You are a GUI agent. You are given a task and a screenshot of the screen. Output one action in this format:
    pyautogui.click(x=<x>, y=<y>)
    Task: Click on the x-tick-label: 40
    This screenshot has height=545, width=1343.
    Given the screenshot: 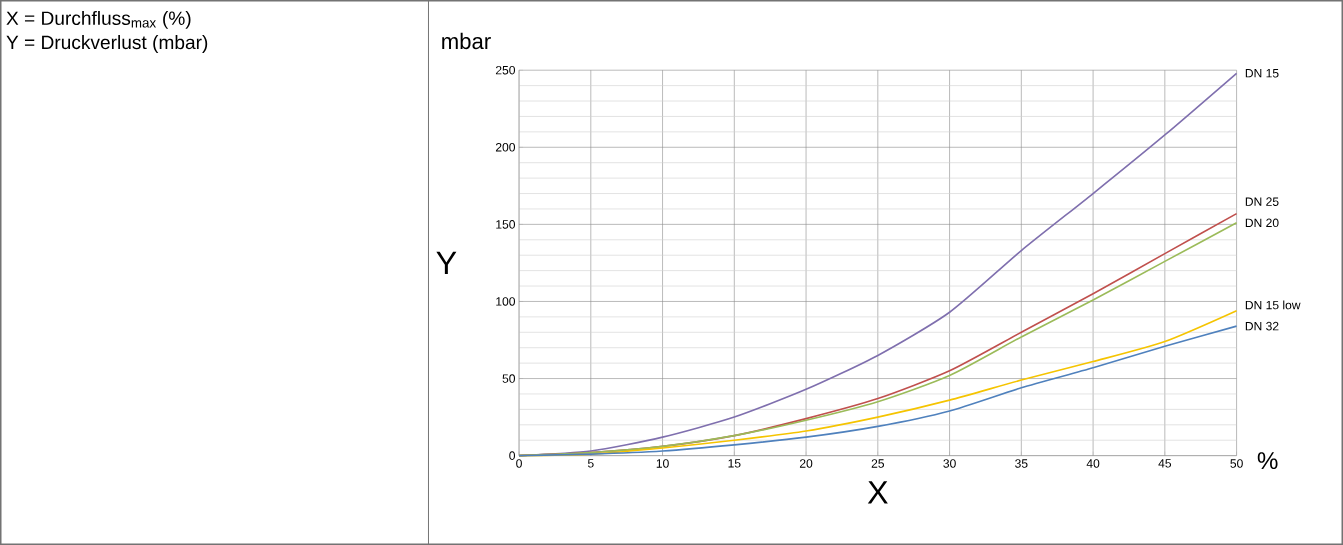 What is the action you would take?
    pyautogui.click(x=1093, y=463)
    